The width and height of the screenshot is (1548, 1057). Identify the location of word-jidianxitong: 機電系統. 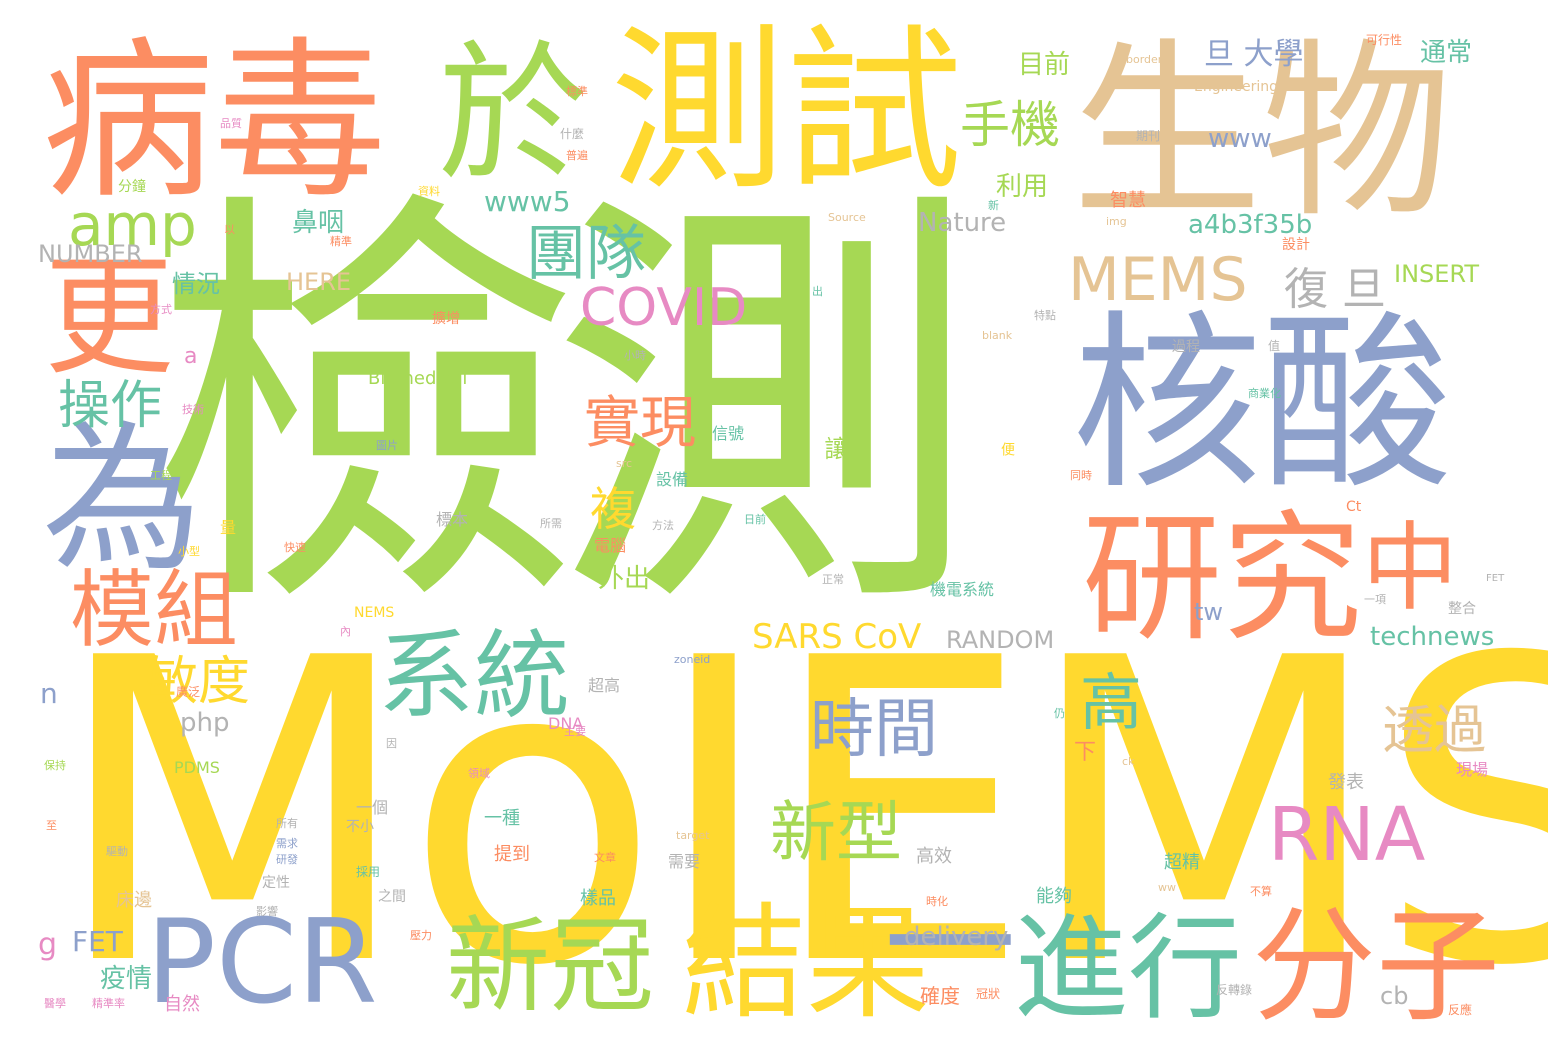
(962, 589).